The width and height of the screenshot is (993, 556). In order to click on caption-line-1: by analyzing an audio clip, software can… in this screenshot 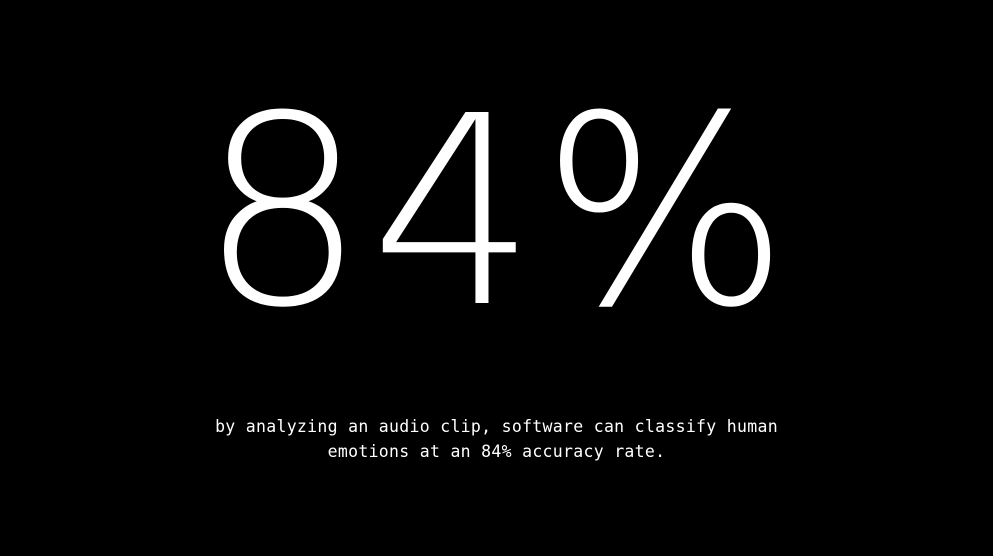, I will do `click(496, 426)`.